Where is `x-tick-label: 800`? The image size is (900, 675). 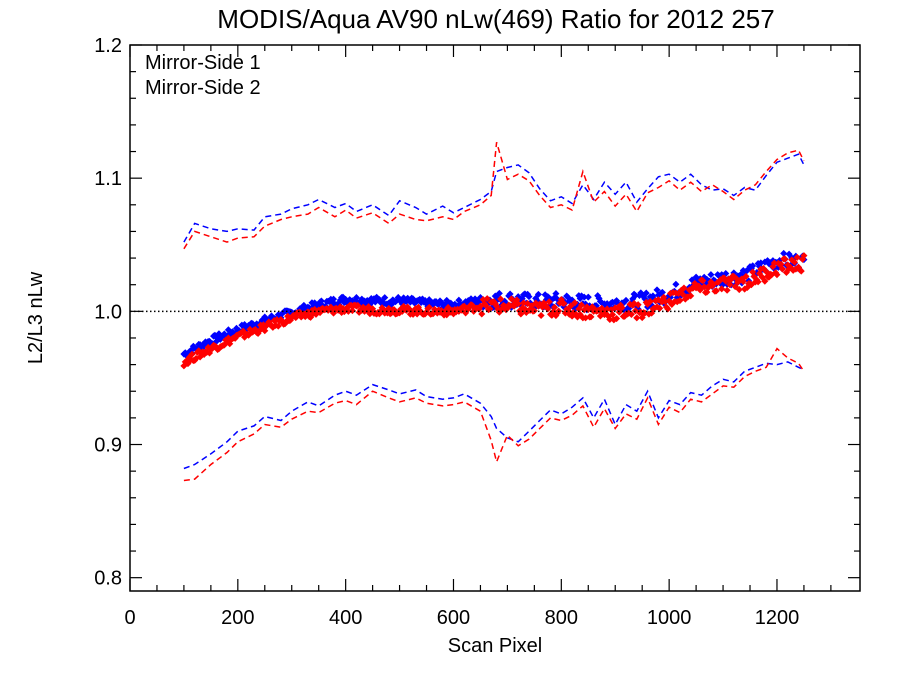
x-tick-label: 800 is located at coordinates (561, 618).